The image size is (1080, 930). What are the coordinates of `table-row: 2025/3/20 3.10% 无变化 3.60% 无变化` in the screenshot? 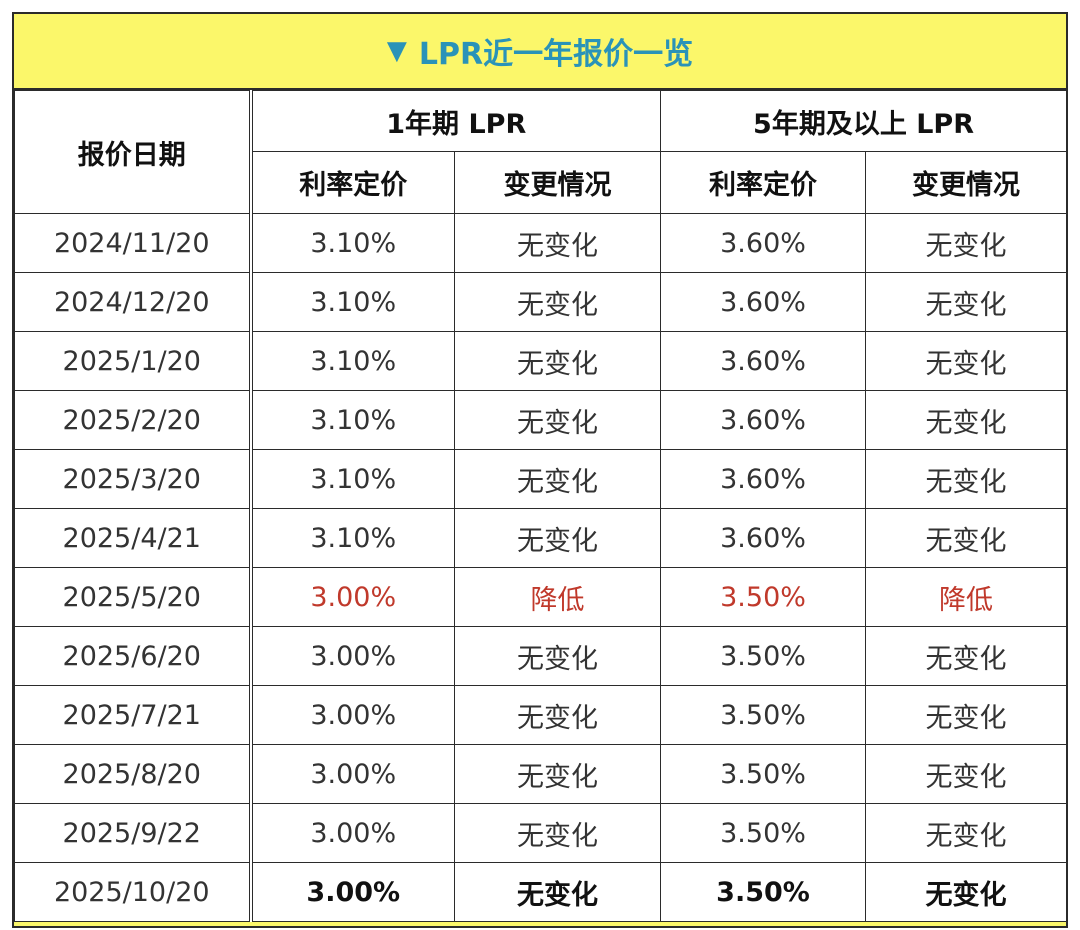 It's located at (541, 479).